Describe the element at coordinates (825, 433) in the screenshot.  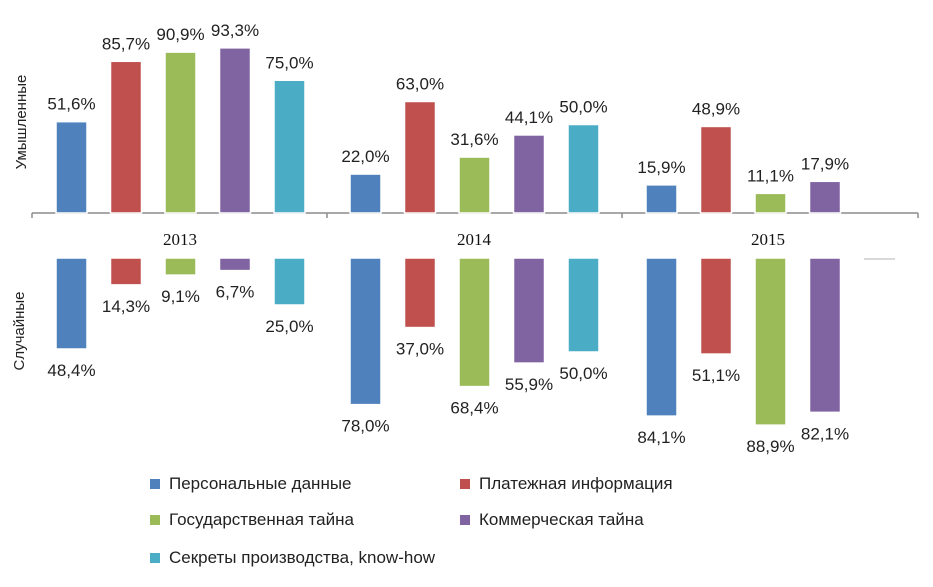
I see `data-label-accidental-2015-s3: 82,1%` at that location.